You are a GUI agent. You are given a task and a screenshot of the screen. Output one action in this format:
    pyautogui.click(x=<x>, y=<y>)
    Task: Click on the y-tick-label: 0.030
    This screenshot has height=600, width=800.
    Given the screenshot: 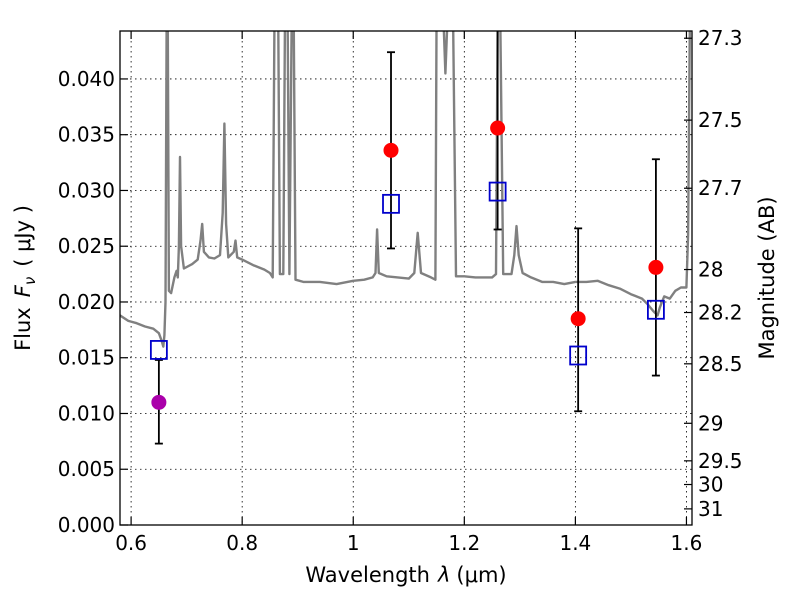 What is the action you would take?
    pyautogui.click(x=86, y=190)
    